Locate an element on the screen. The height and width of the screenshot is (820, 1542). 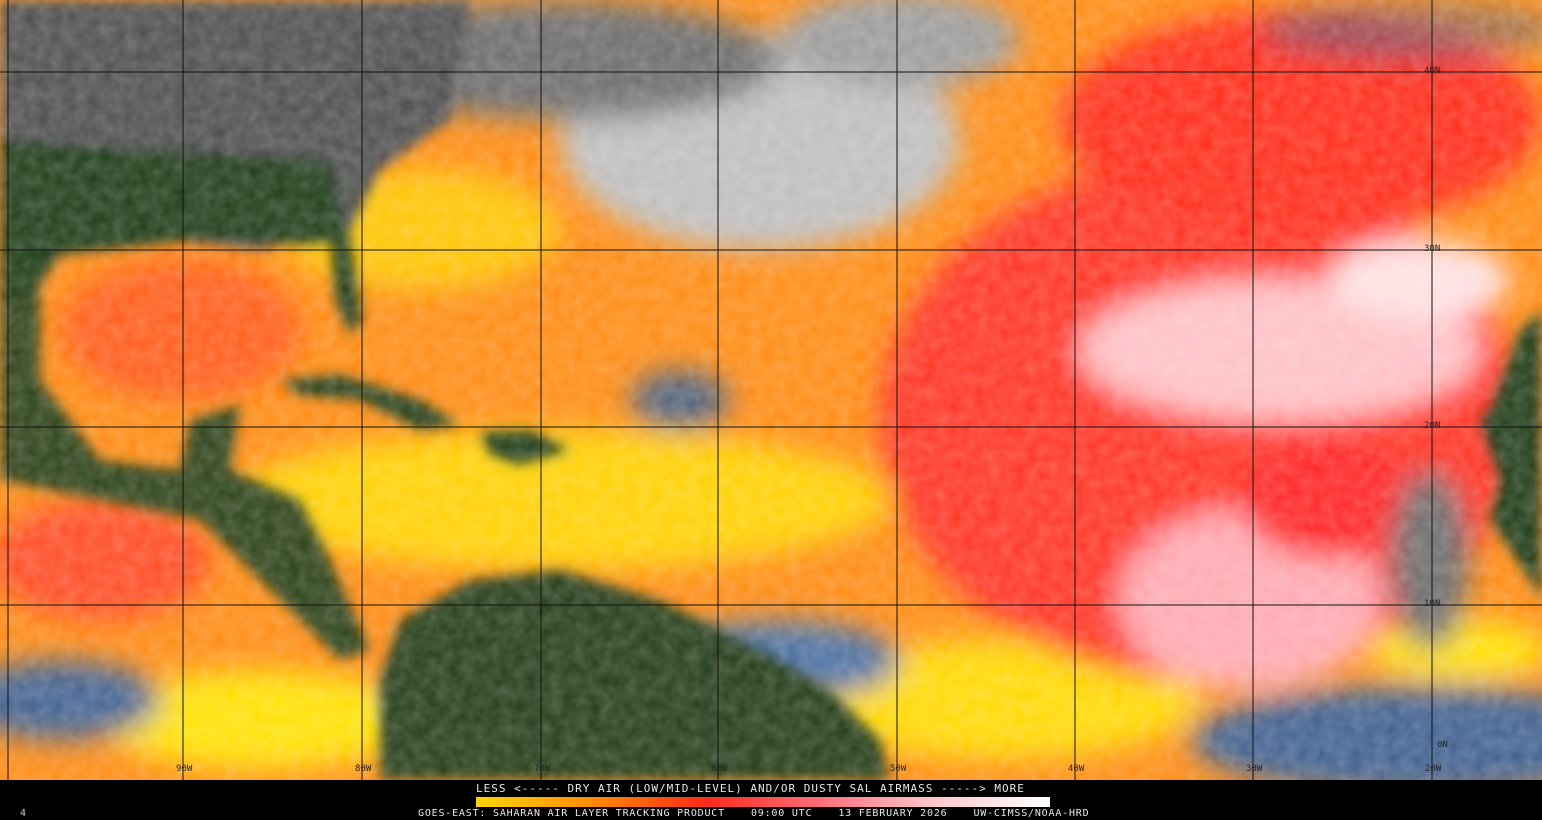
lon-label: 80W is located at coordinates (363, 769).